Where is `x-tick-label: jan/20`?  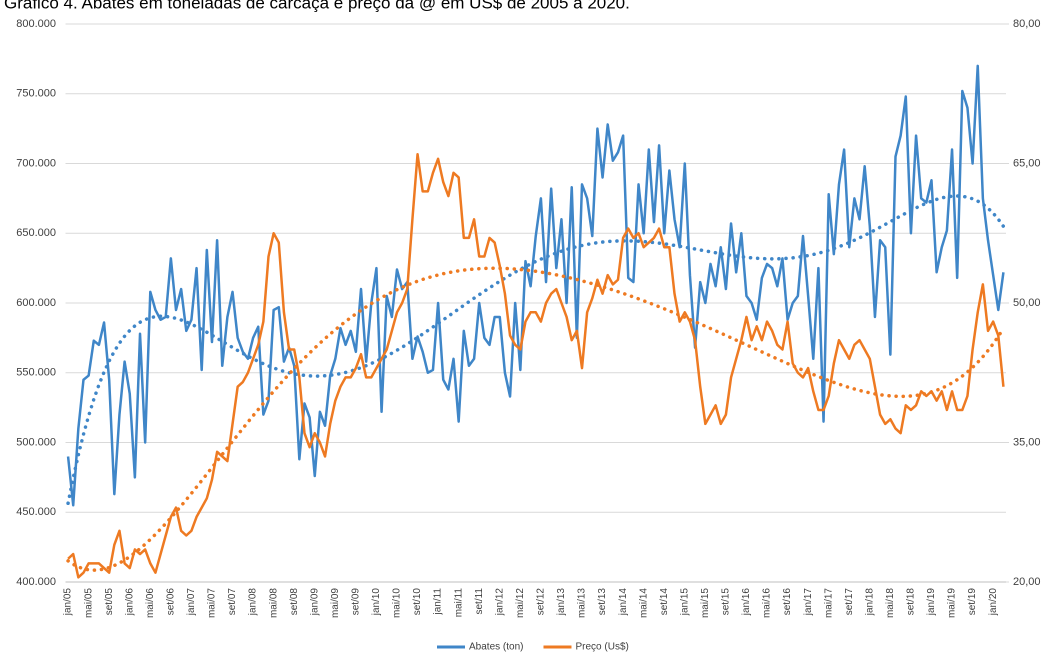
x-tick-label: jan/20 is located at coordinates (993, 602).